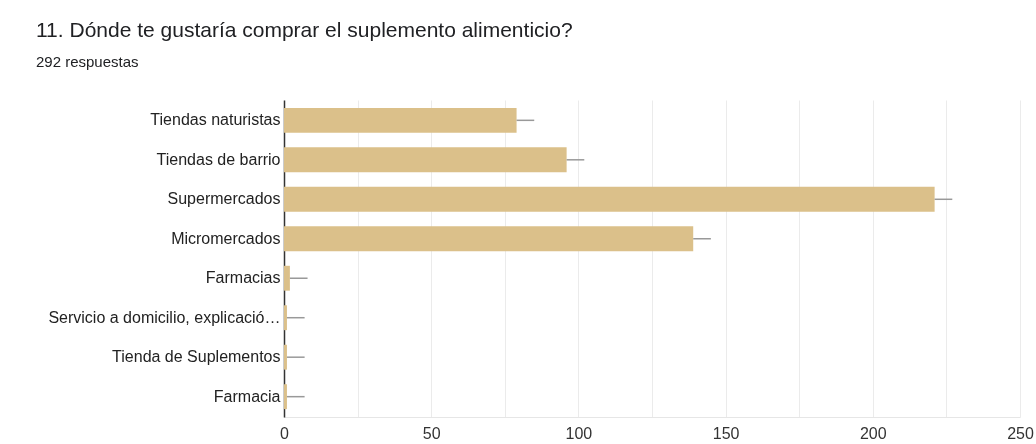 The height and width of the screenshot is (444, 1036). What do you see at coordinates (726, 433) in the screenshot?
I see `x-tick-label: 150` at bounding box center [726, 433].